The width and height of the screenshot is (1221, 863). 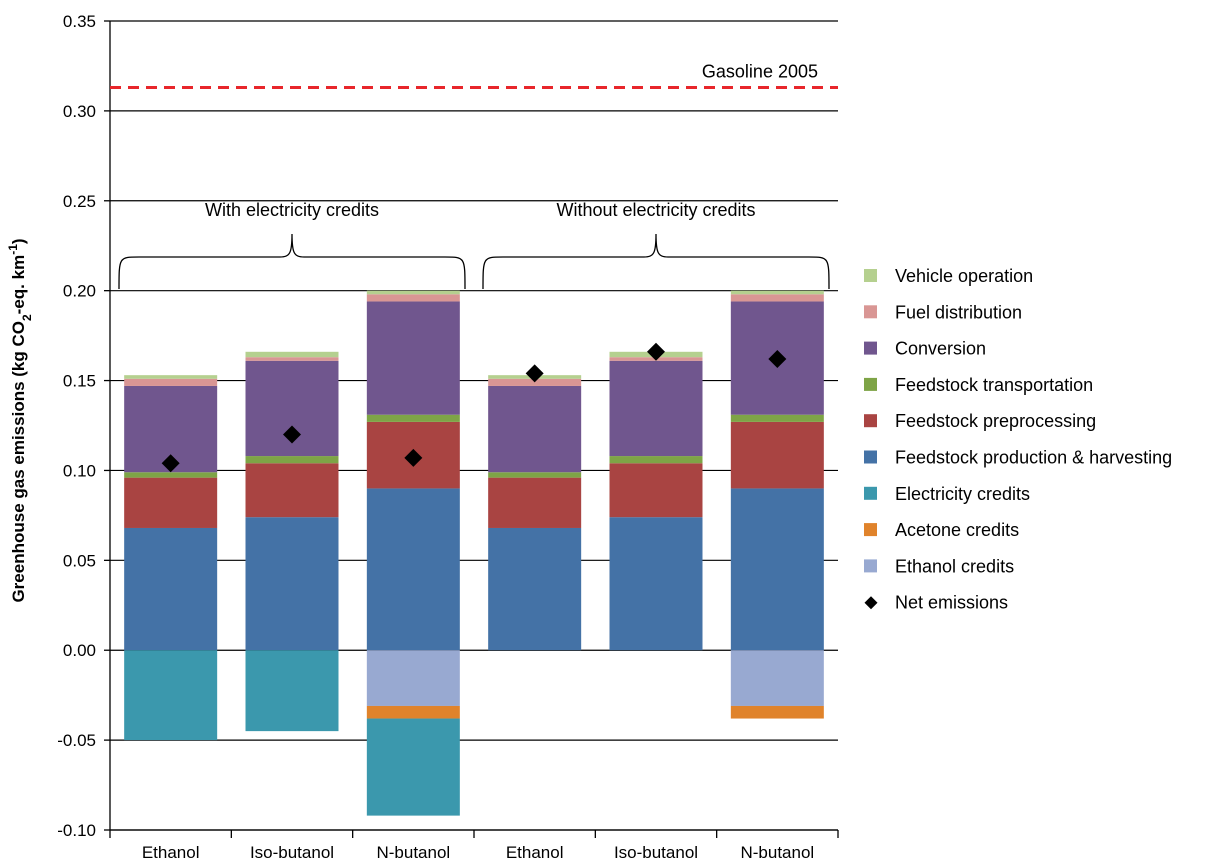 What do you see at coordinates (957, 530) in the screenshot?
I see `legend-label: Acetone credits` at bounding box center [957, 530].